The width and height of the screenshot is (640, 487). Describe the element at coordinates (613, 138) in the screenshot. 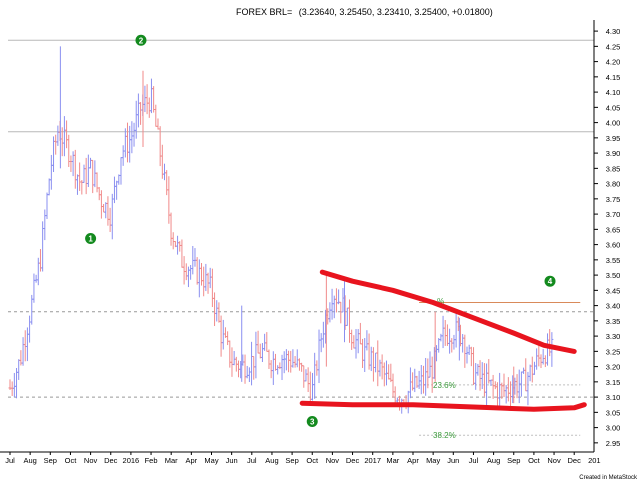

I see `y-tick-label: 3.95` at that location.